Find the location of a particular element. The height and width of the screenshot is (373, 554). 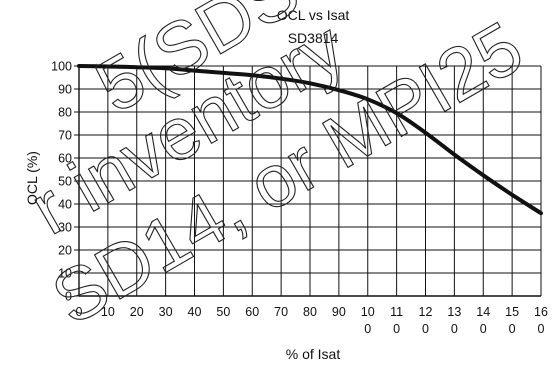

x-tick-label: 10 0 is located at coordinates (368, 320).